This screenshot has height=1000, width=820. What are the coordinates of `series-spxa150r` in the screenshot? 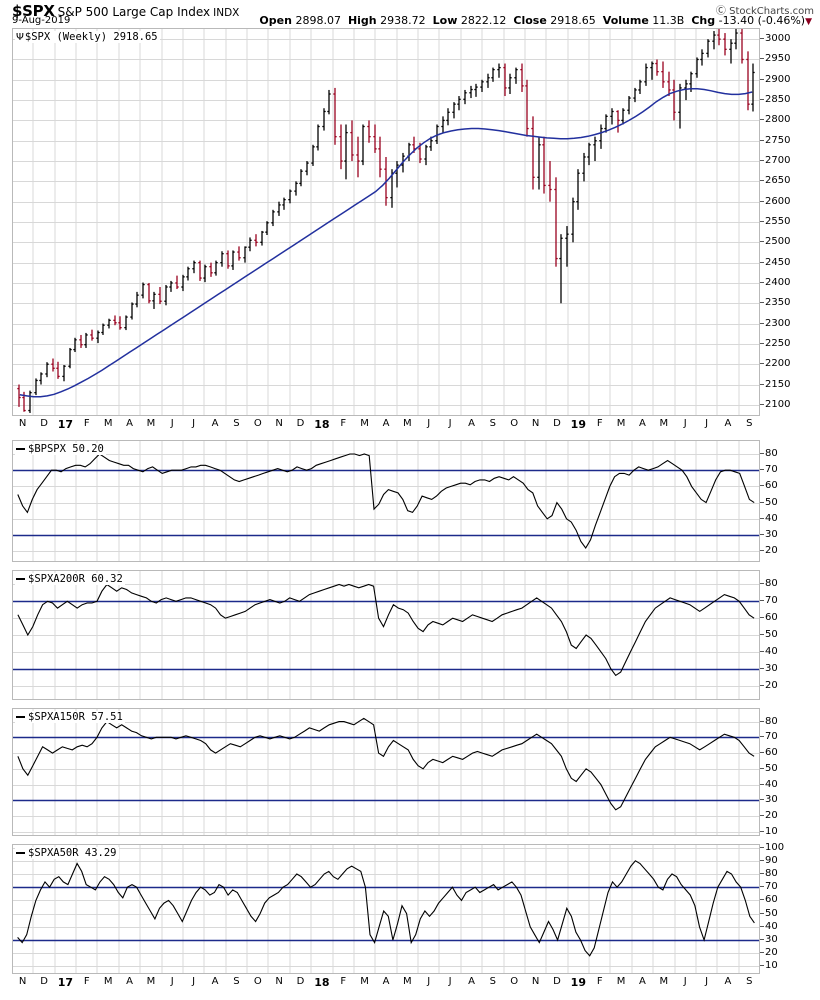 It's located at (386, 764).